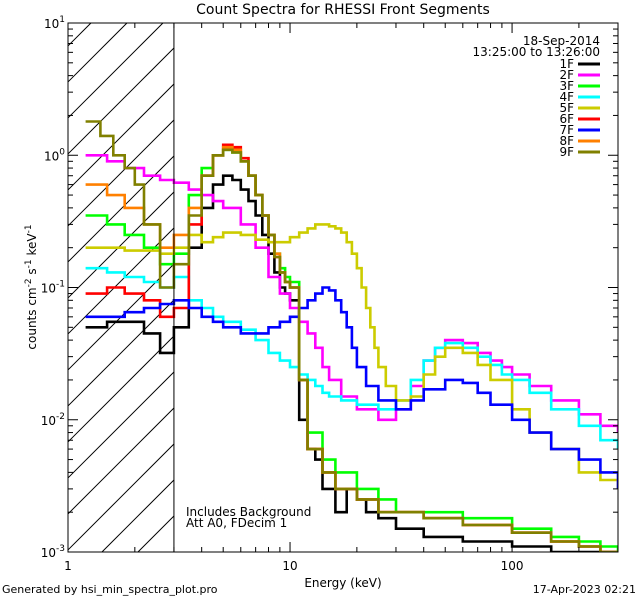 The width and height of the screenshot is (640, 600). Describe the element at coordinates (566, 75) in the screenshot. I see `legend-label-2F: 2F` at that location.